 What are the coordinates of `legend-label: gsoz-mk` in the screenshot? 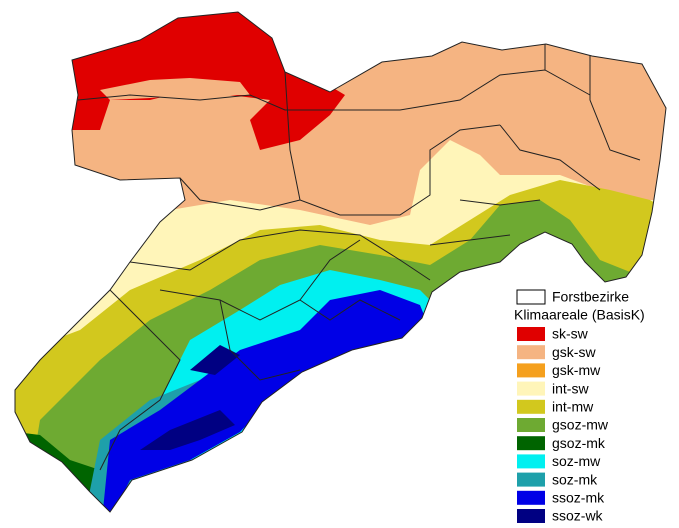 It's located at (579, 443).